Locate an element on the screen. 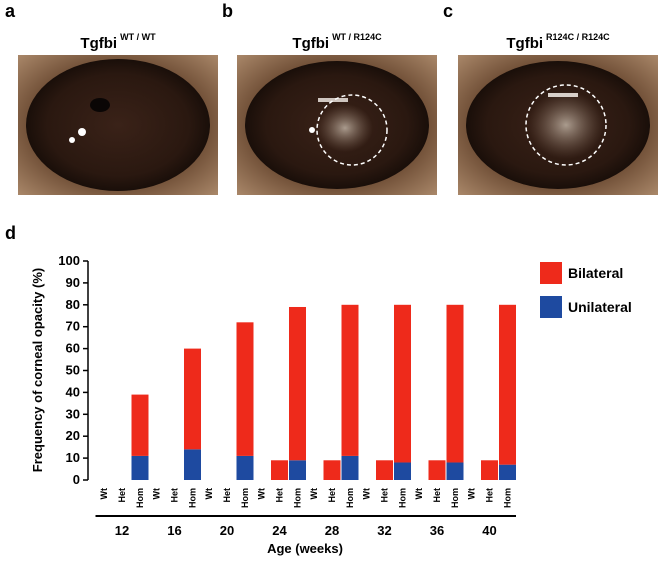 This screenshot has height=564, width=664. panel-label: b is located at coordinates (227, 11).